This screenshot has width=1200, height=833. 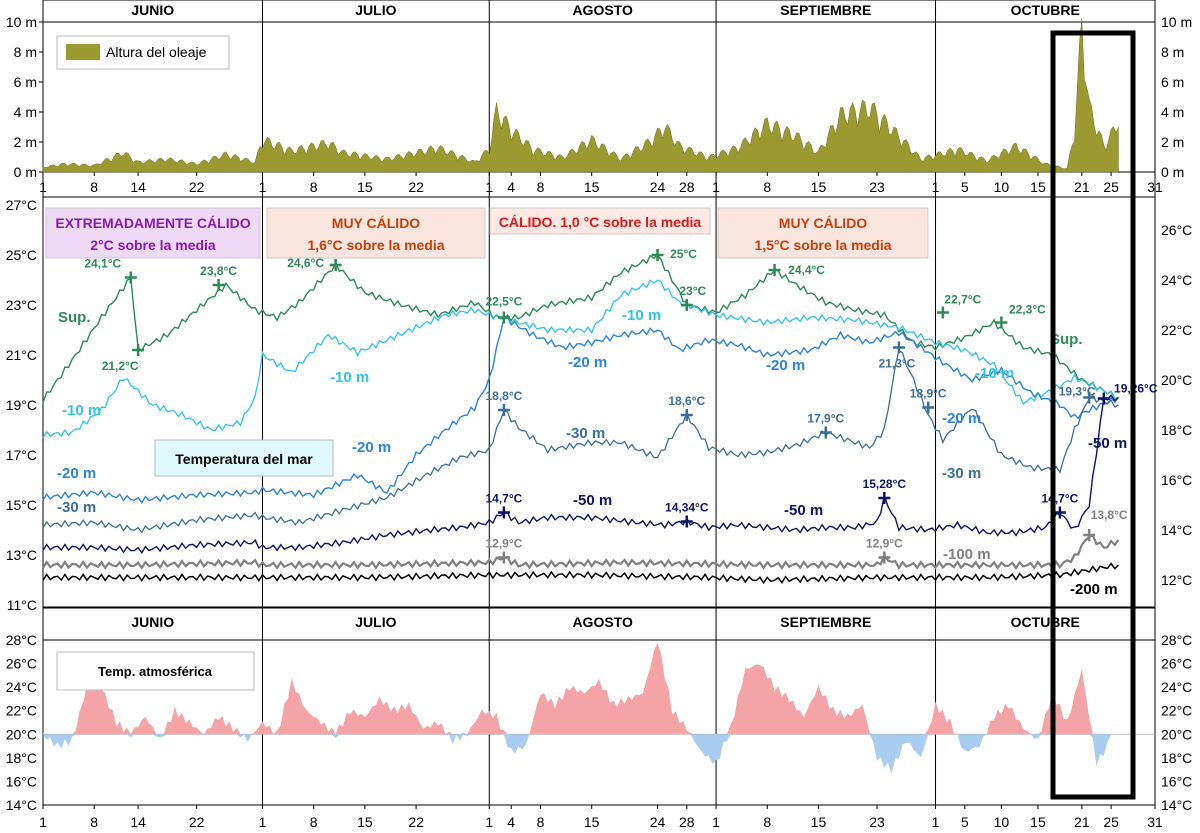 I want to click on category-box-1: EXTREMADAMENTE CÁLIDO 2°C sobre la media, so click(x=153, y=233).